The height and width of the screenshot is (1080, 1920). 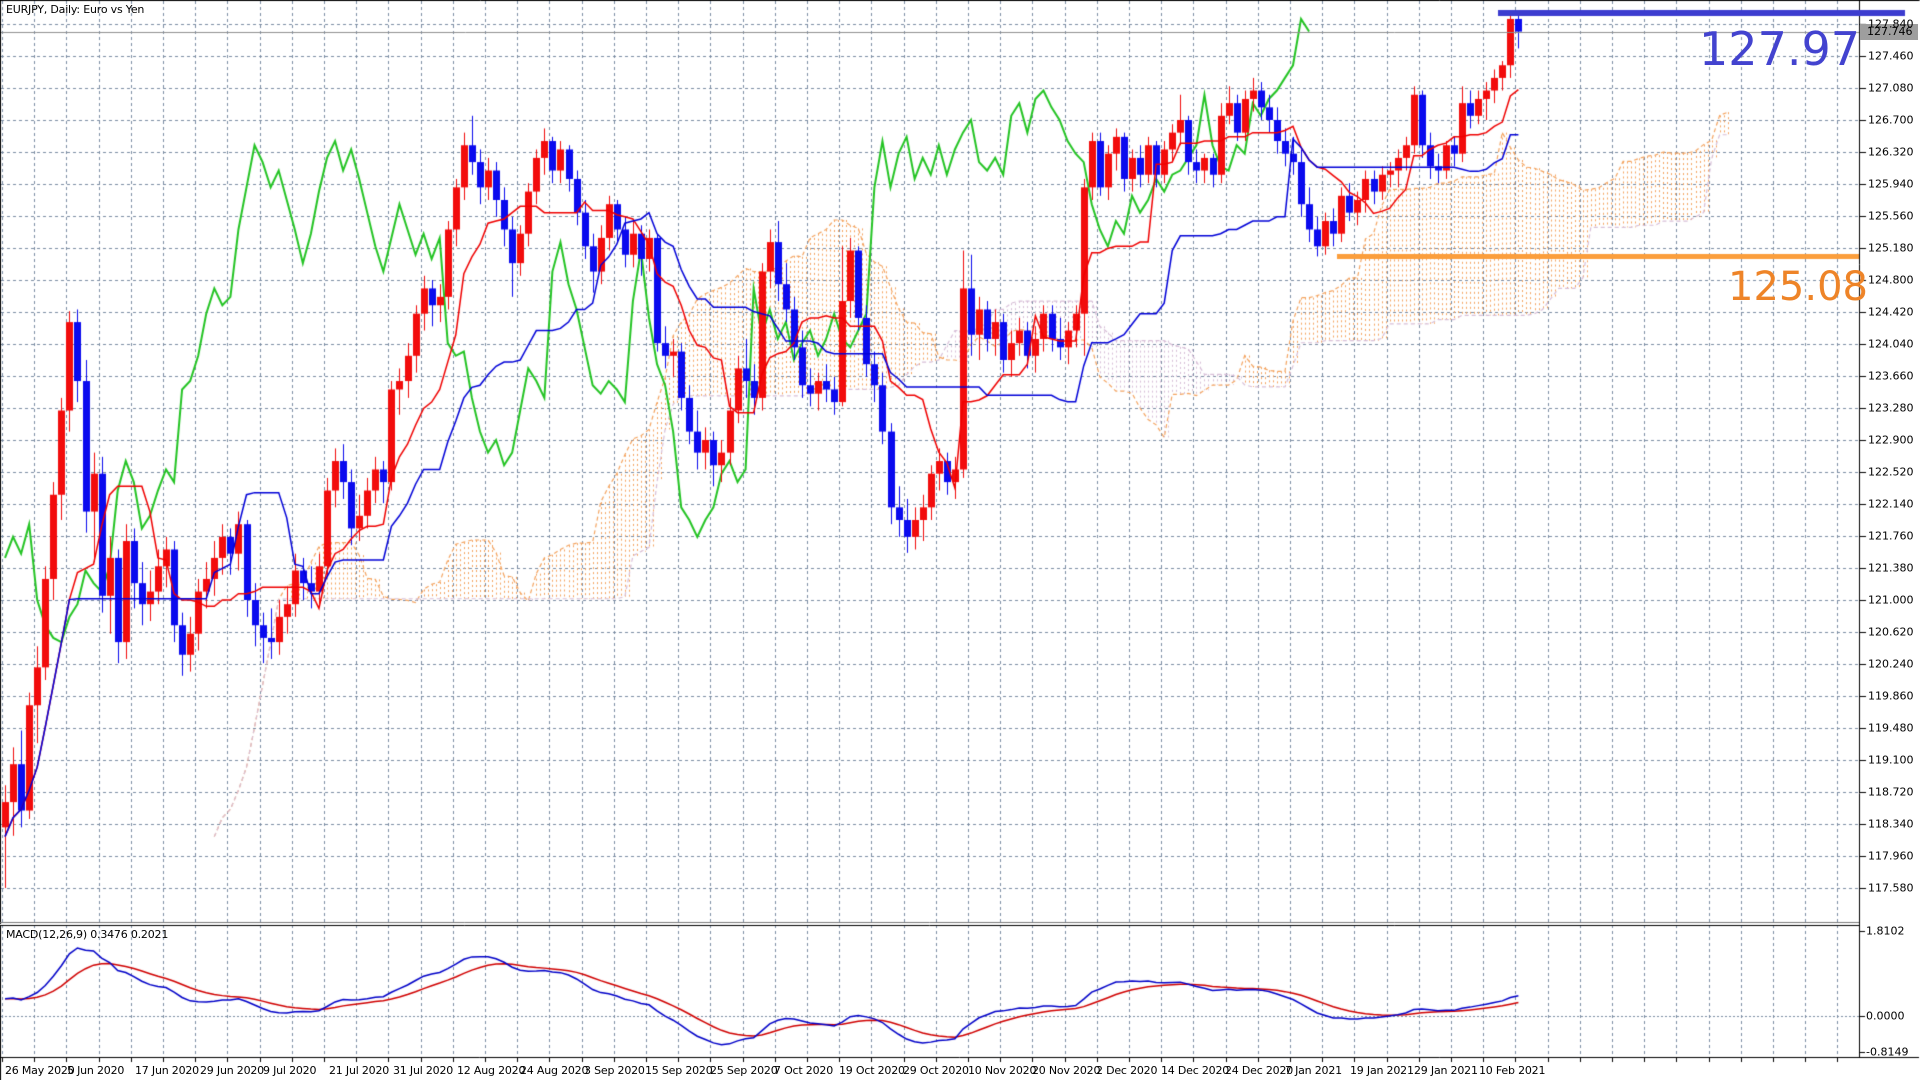 I want to click on date-axis-label: 10 Feb 2021, so click(x=1512, y=1070).